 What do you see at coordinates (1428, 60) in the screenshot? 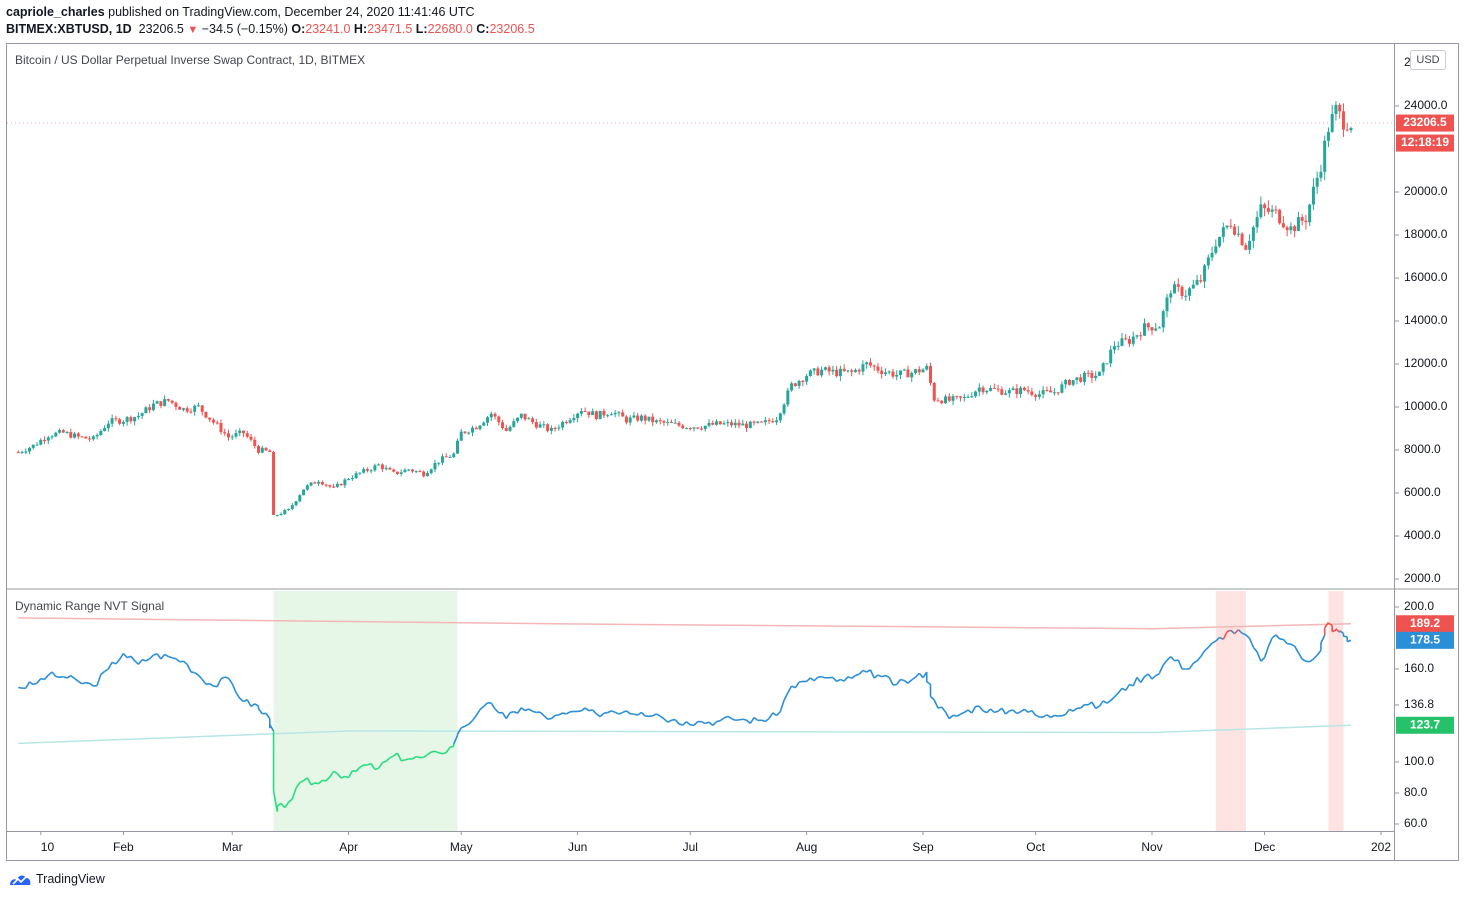
I see `currency-button: USD` at bounding box center [1428, 60].